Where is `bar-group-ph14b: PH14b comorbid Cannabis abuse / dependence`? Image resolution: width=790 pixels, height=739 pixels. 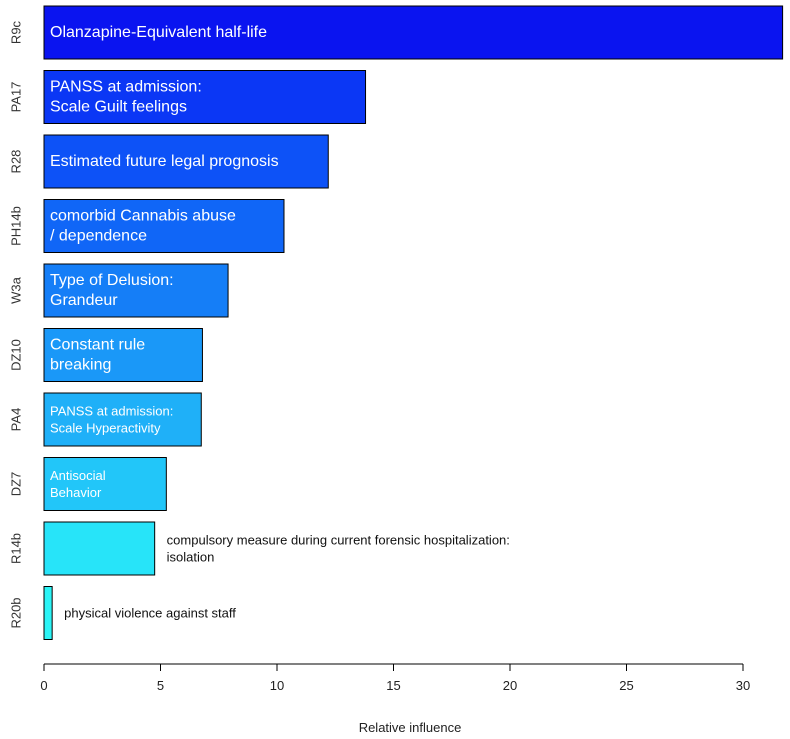
bar-group-ph14b: PH14b comorbid Cannabis abuse / dependence is located at coordinates (147, 226).